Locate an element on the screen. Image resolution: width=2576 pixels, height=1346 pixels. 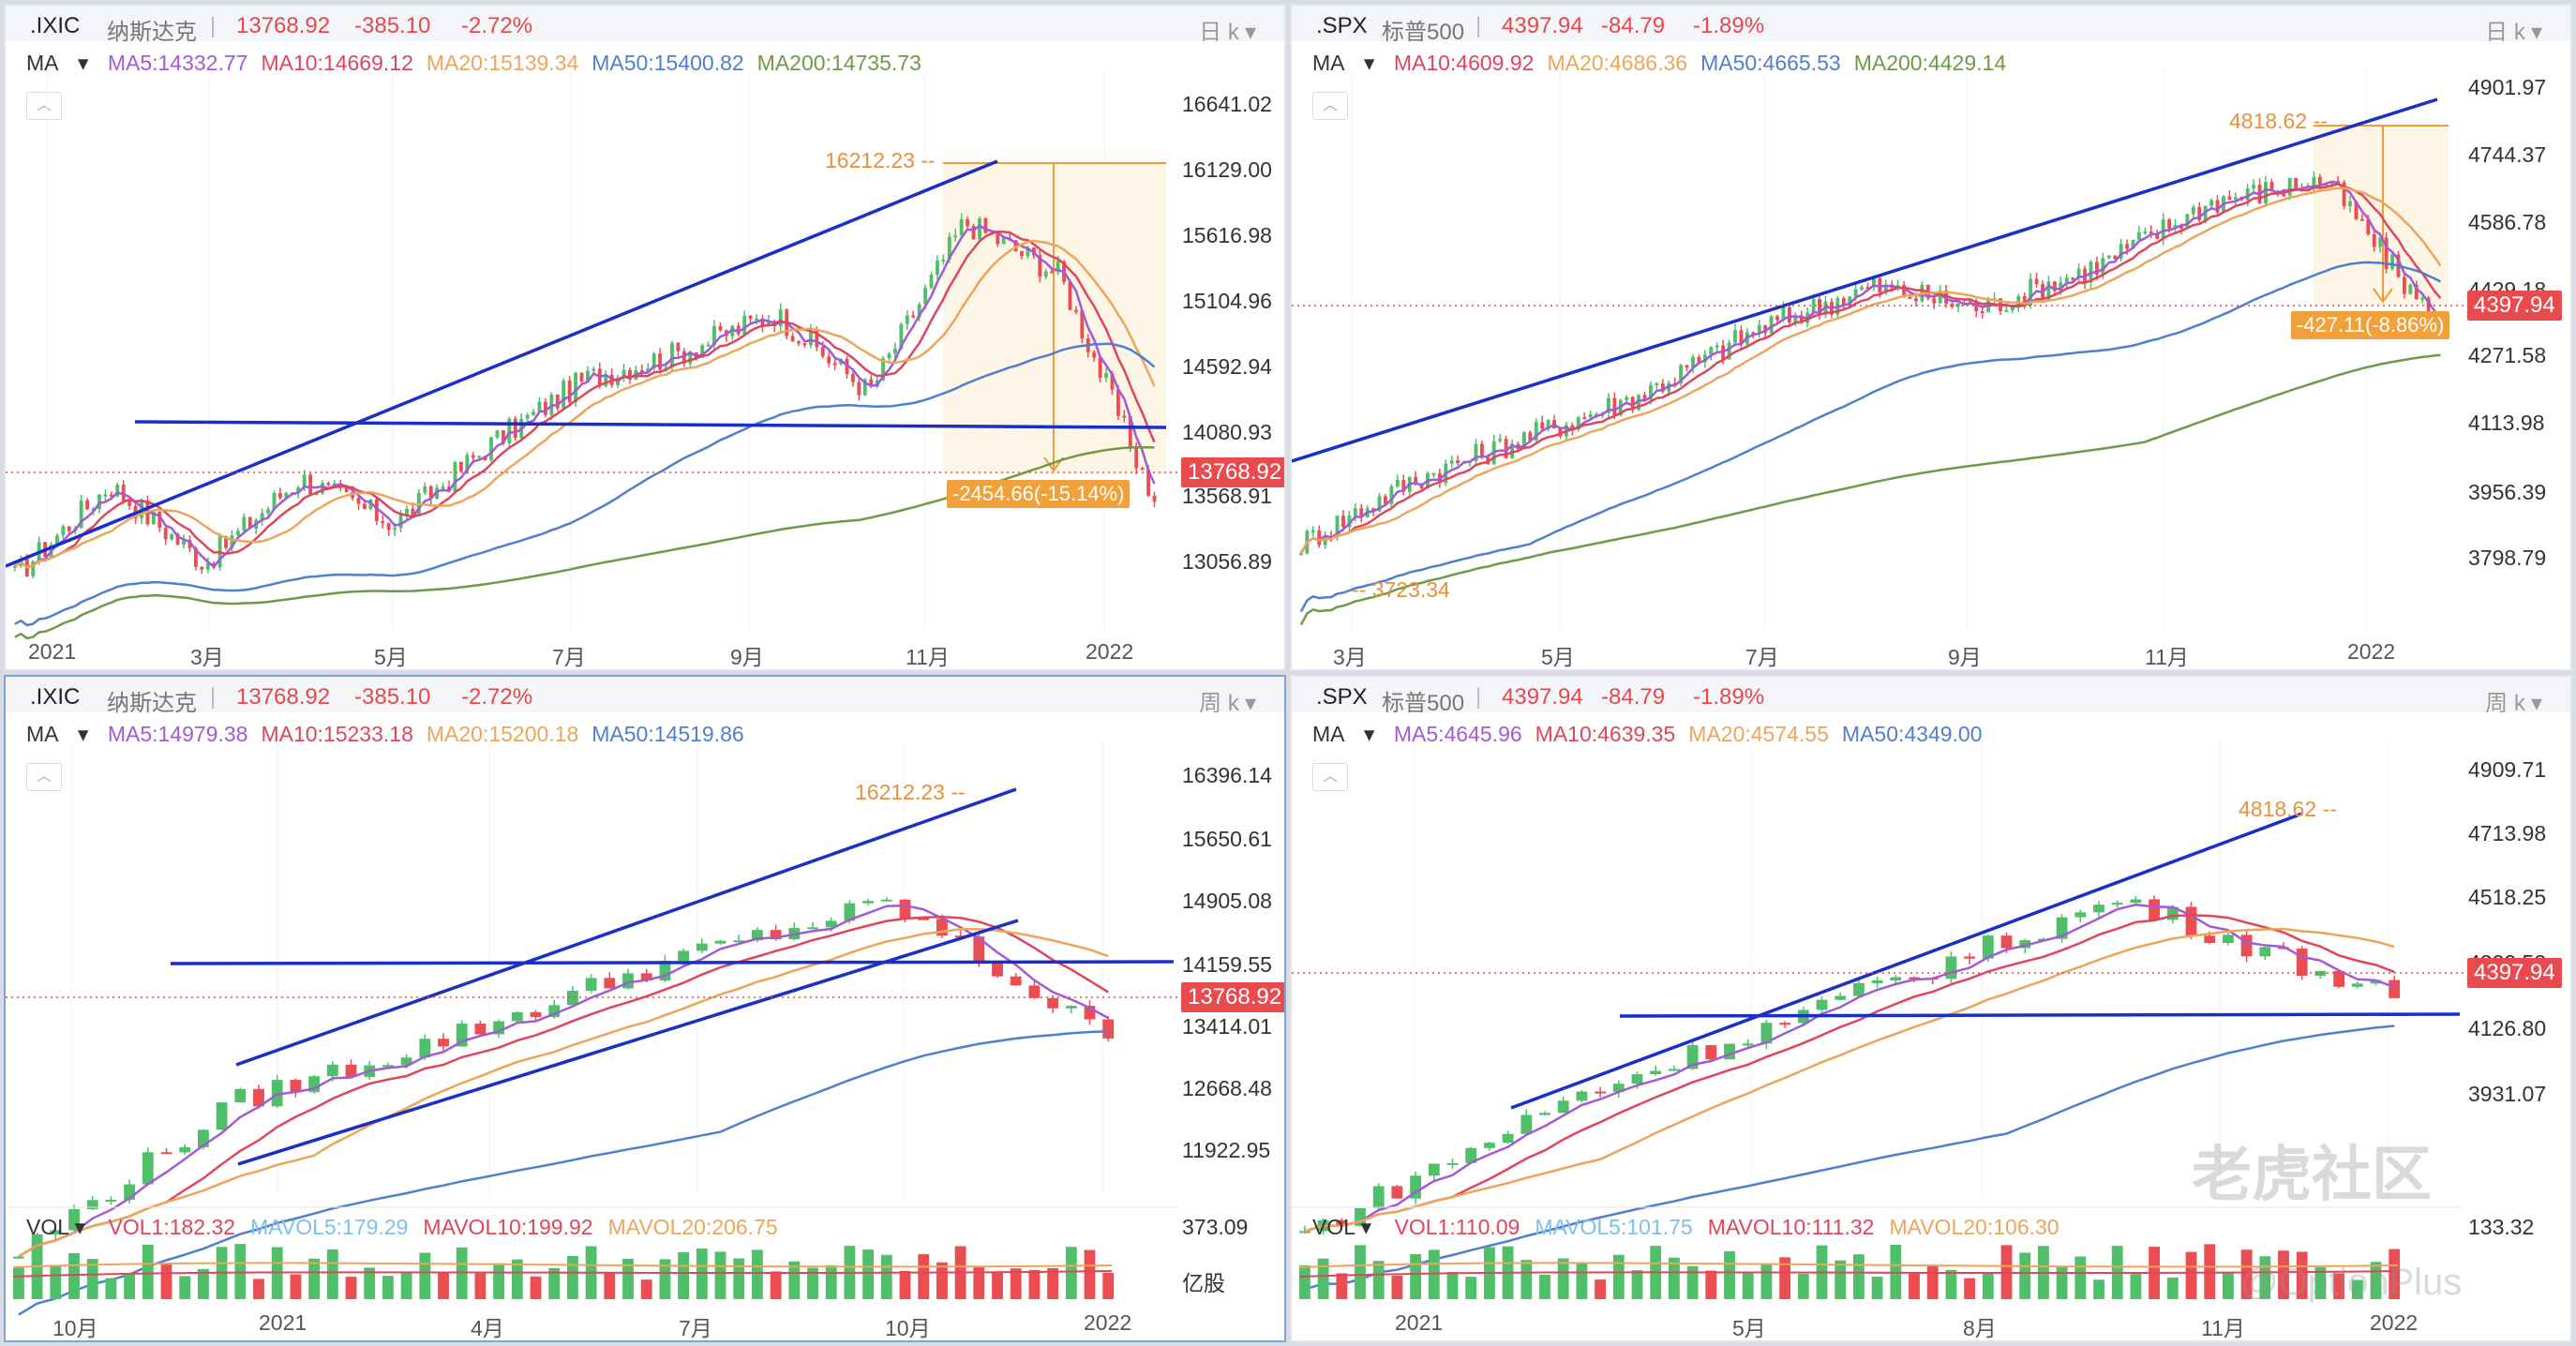
x-tick-label: 2022 is located at coordinates (1108, 1322).